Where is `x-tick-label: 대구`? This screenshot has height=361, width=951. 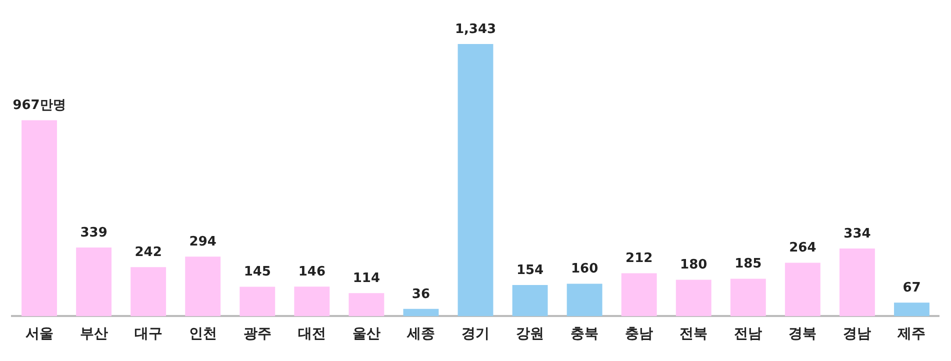
x-tick-label: 대구 is located at coordinates (148, 334).